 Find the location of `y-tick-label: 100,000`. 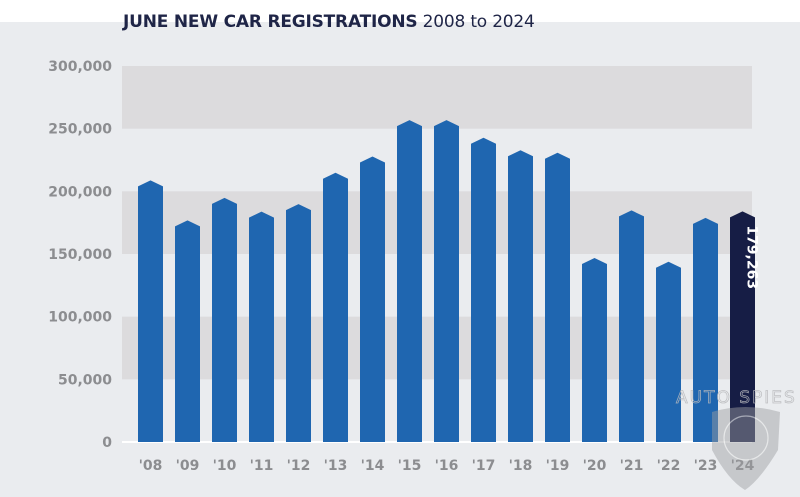

y-tick-label: 100,000 is located at coordinates (80, 318).